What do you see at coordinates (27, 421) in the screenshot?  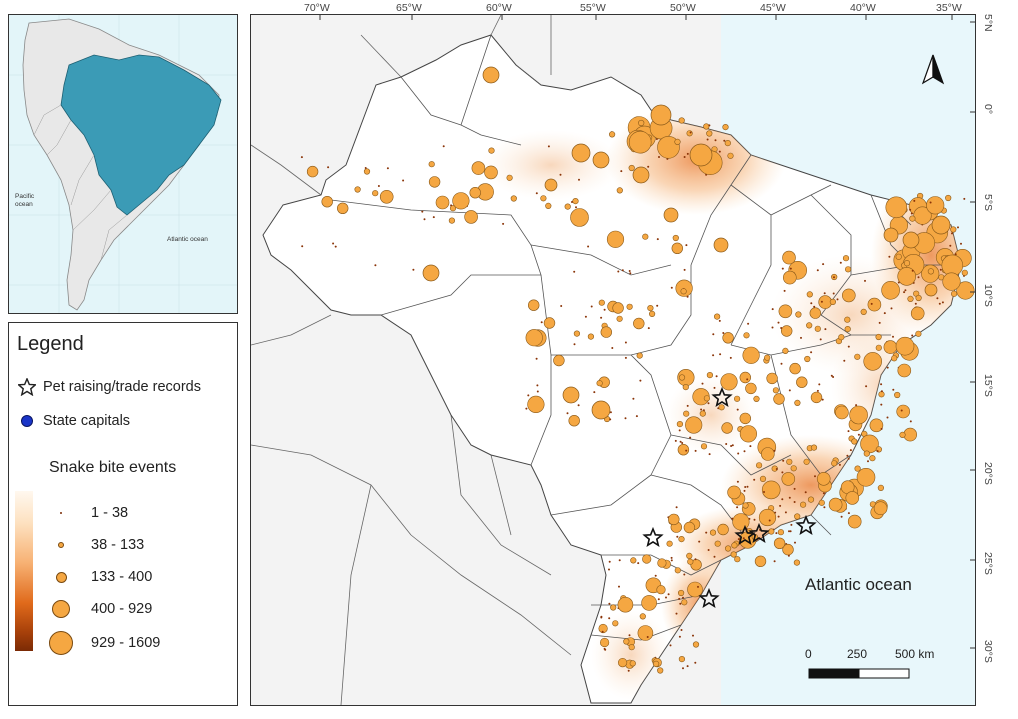 I see `capital-dot-icon` at bounding box center [27, 421].